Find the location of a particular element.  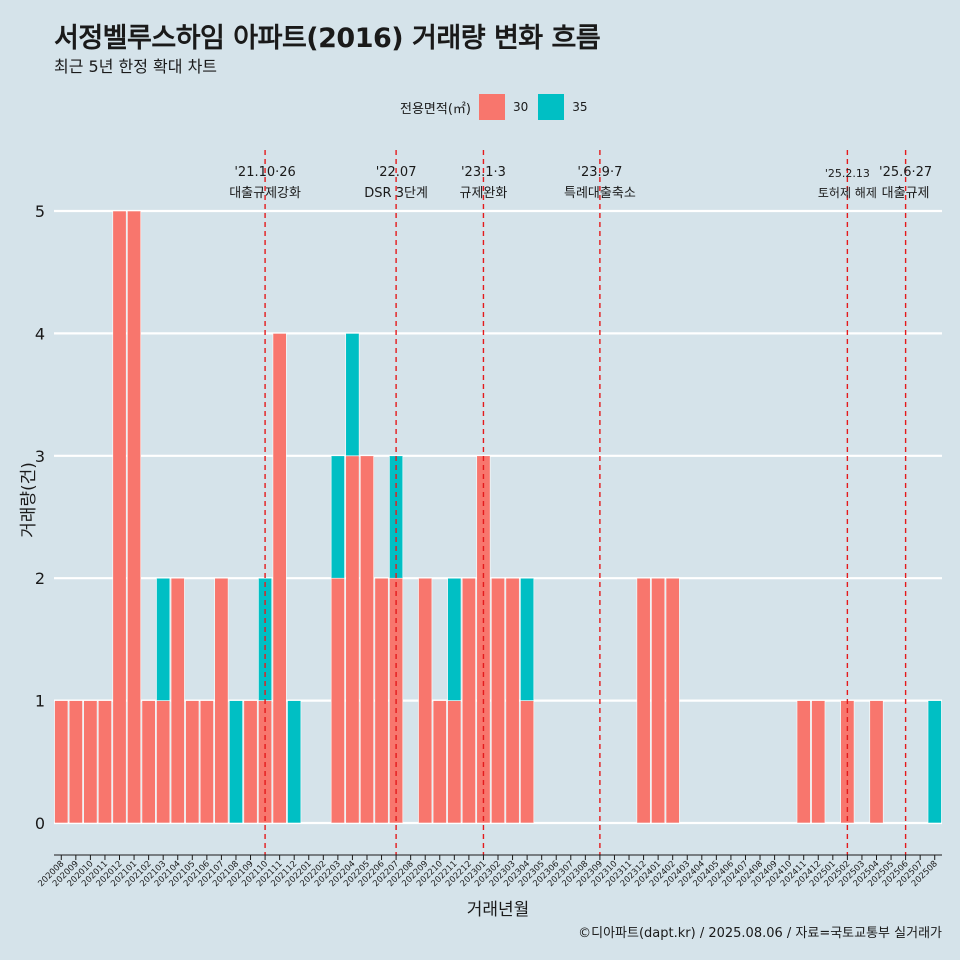

event-date: '23.9·7 is located at coordinates (599, 172).